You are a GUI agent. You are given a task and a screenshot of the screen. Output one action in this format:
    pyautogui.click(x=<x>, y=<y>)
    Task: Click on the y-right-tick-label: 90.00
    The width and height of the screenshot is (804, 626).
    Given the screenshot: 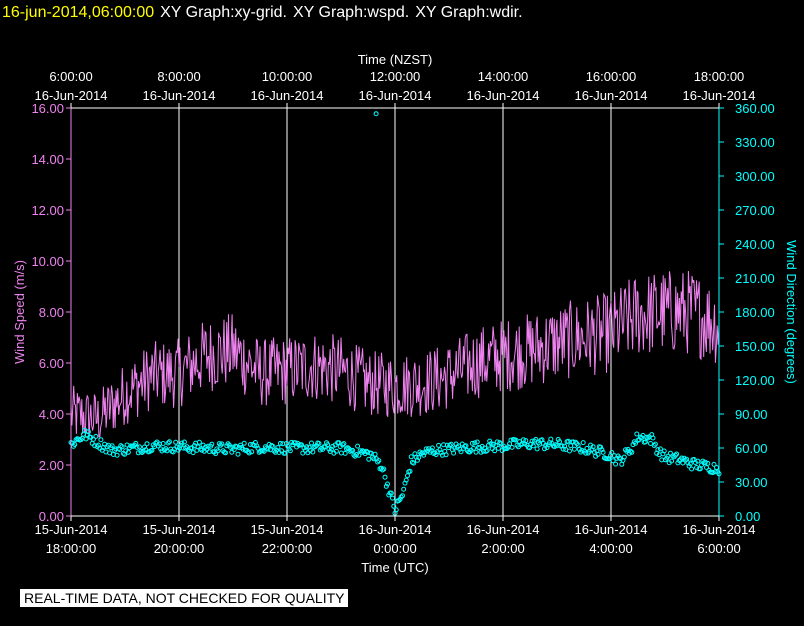 What is the action you would take?
    pyautogui.click(x=751, y=414)
    